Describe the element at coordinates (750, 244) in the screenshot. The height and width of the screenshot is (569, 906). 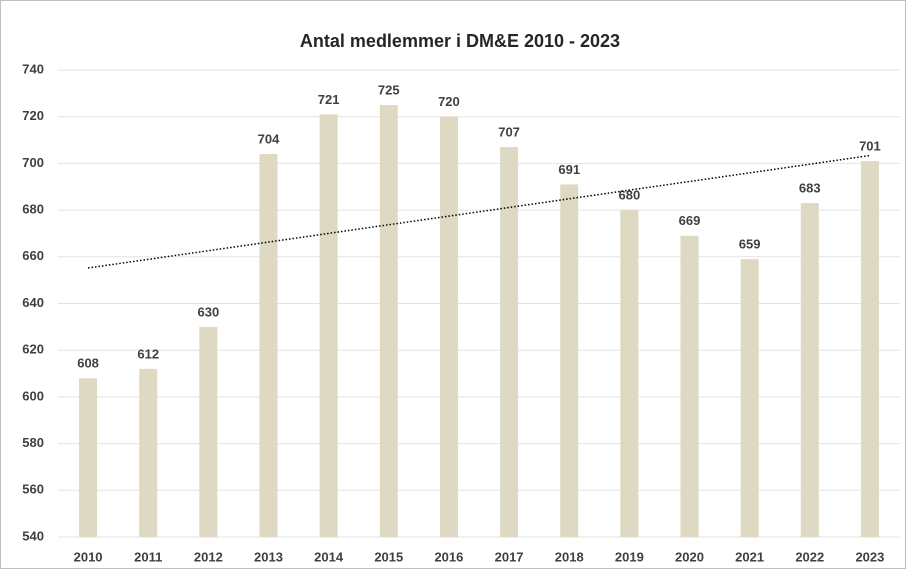
I see `value-label: 659` at that location.